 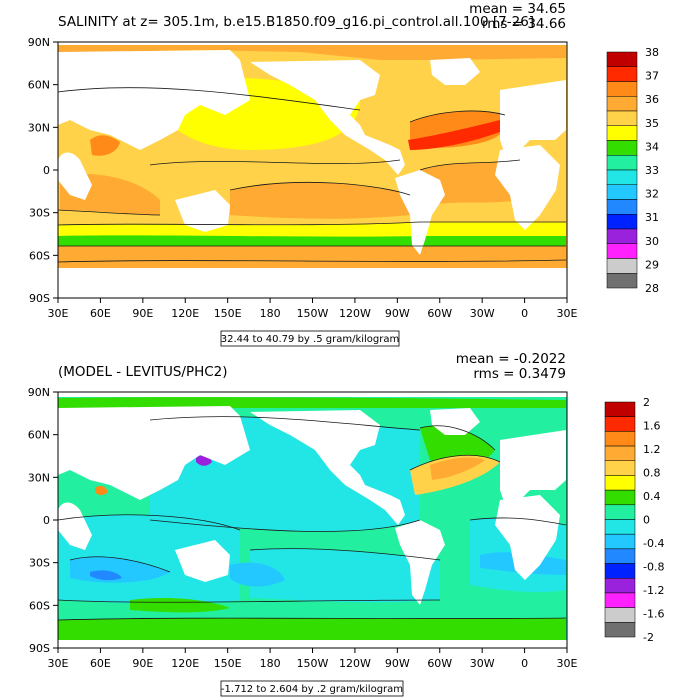 What do you see at coordinates (646, 402) in the screenshot?
I see `colorbar-label: 2` at bounding box center [646, 402].